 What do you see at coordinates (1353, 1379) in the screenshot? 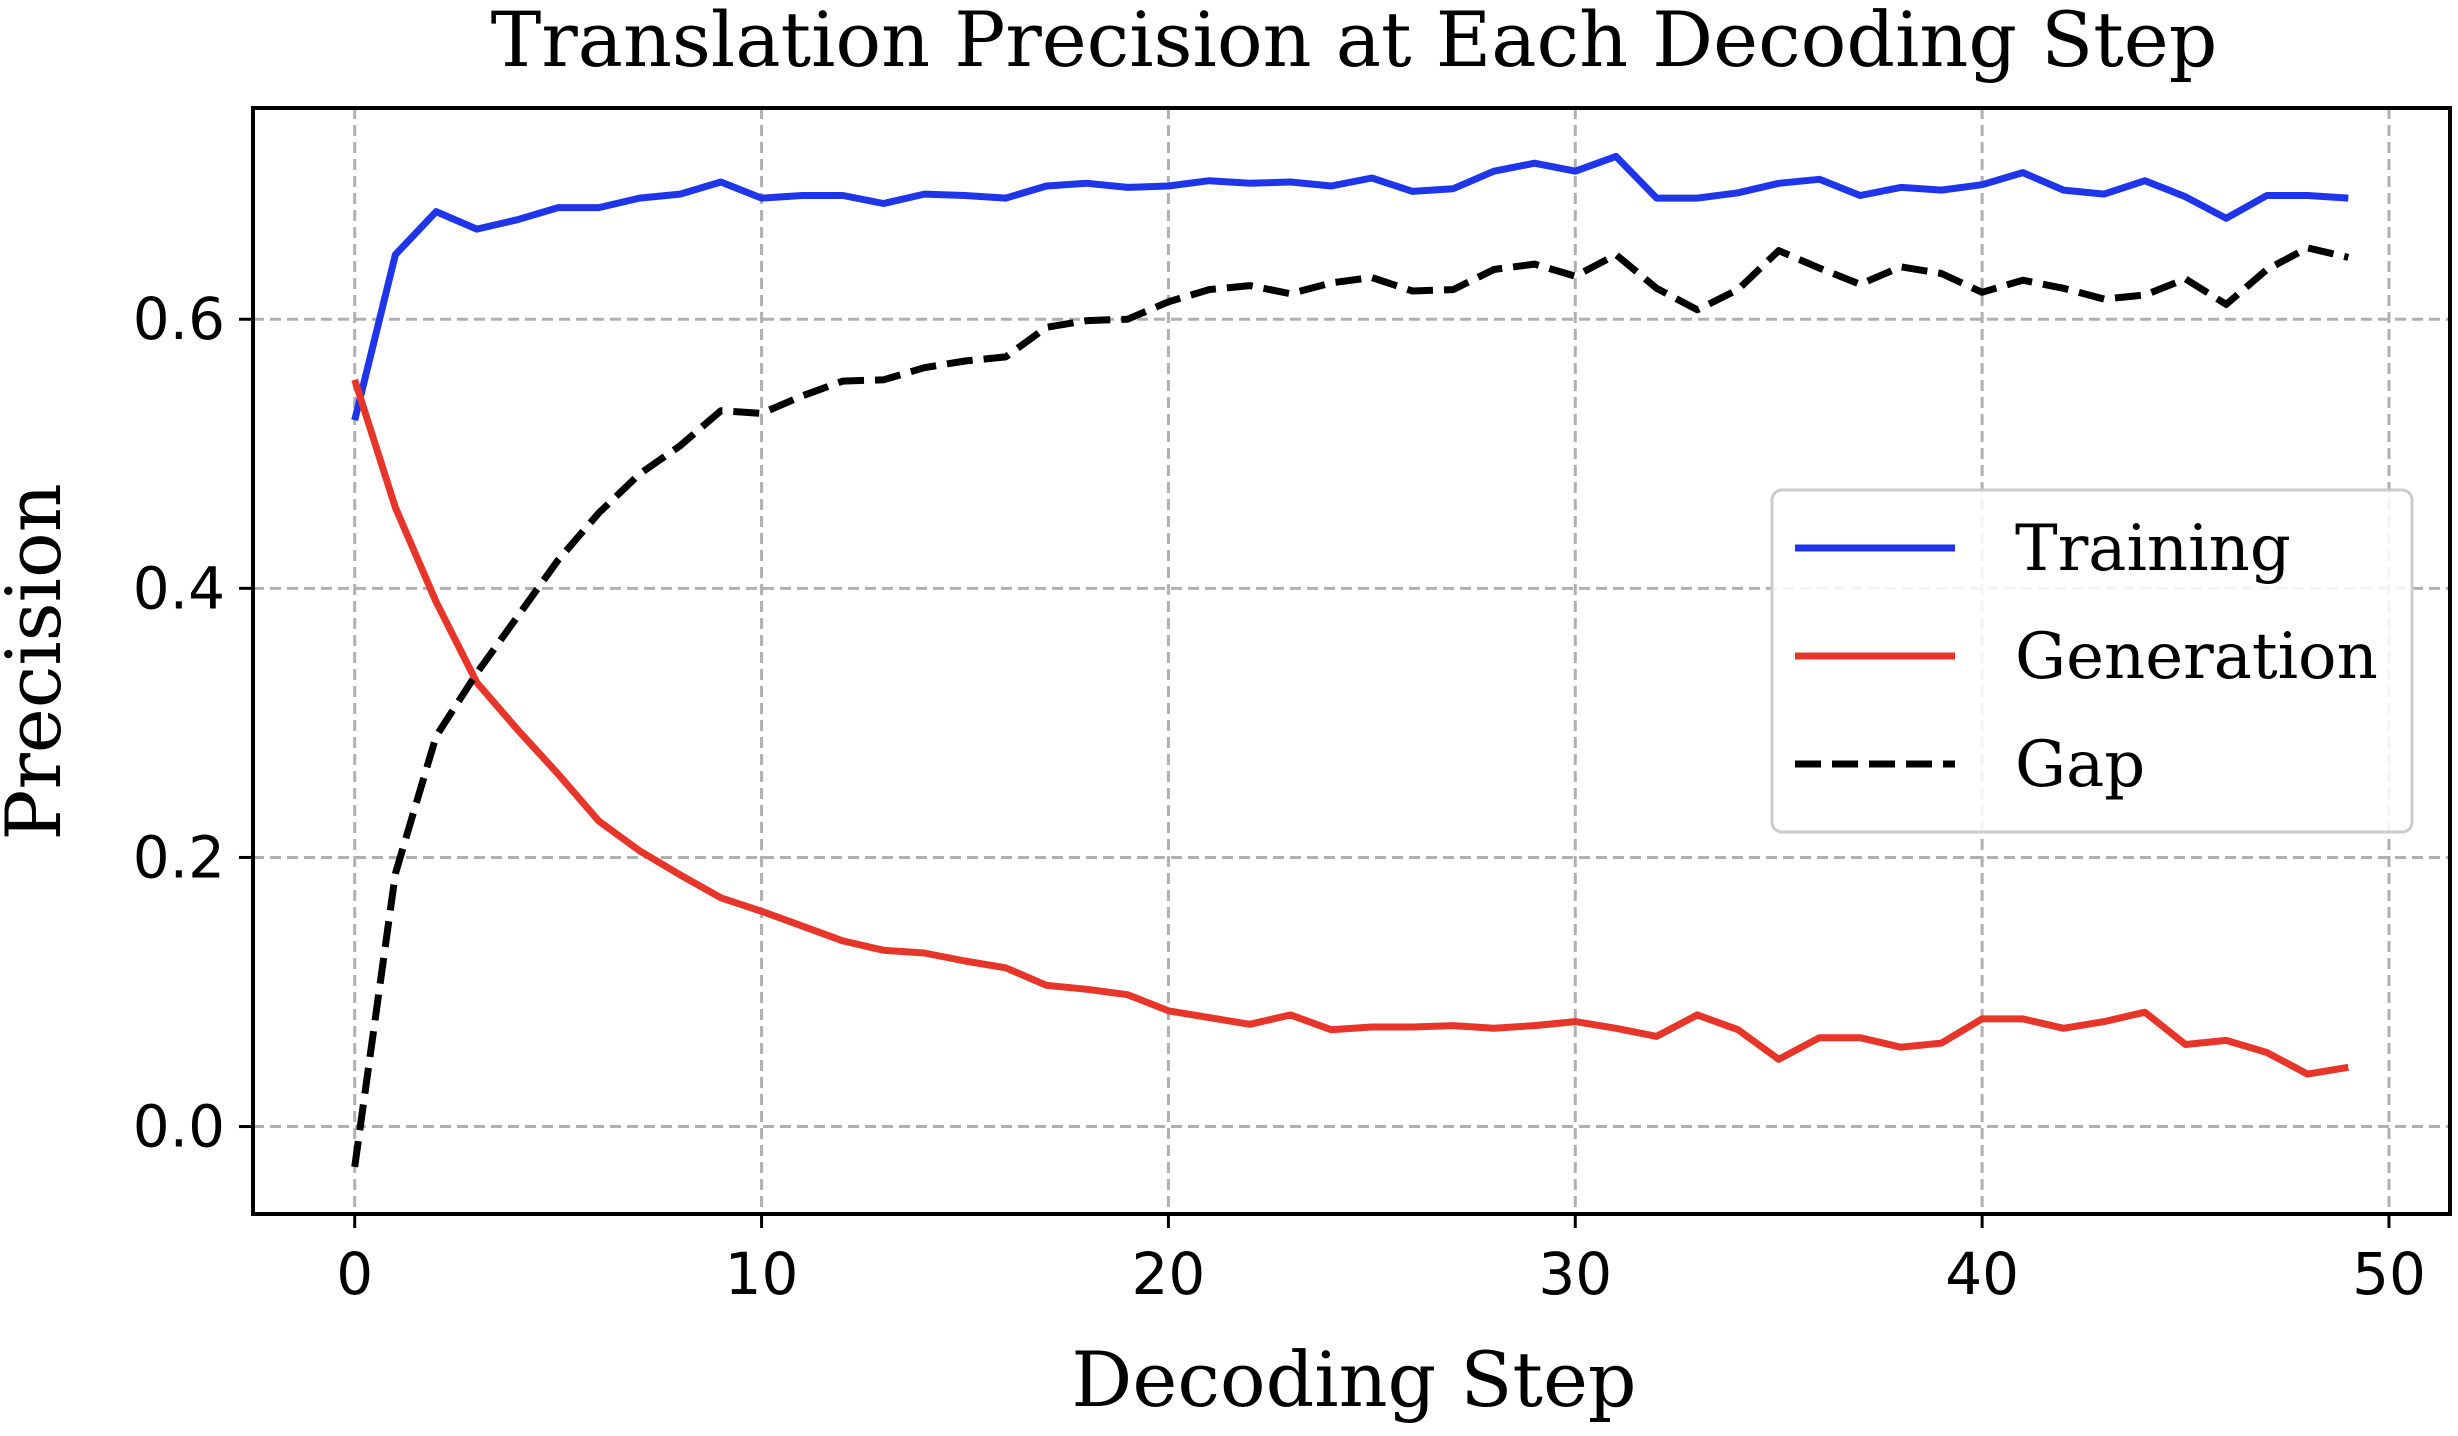
I see `x-axis-label: Decoding Step` at bounding box center [1353, 1379].